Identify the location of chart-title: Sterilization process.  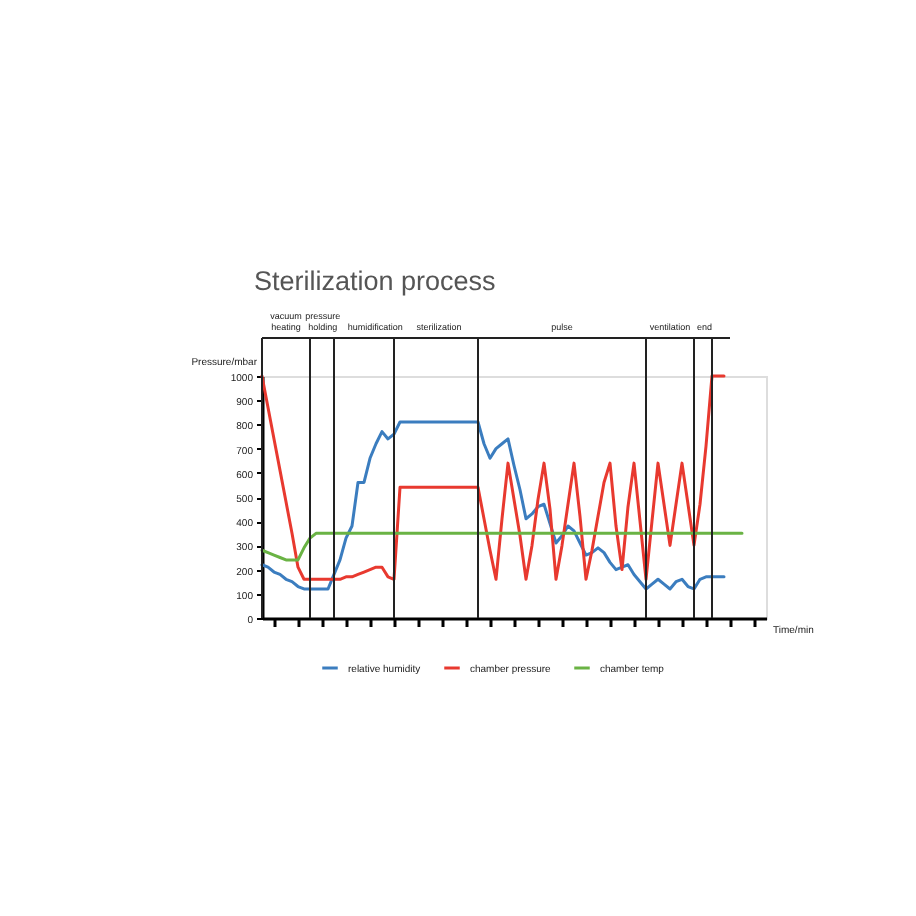
(375, 281).